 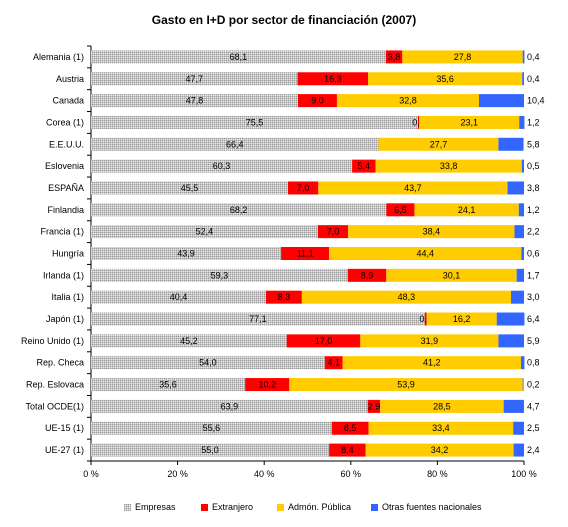 I want to click on category-label: Rep. Checa, so click(x=60, y=363).